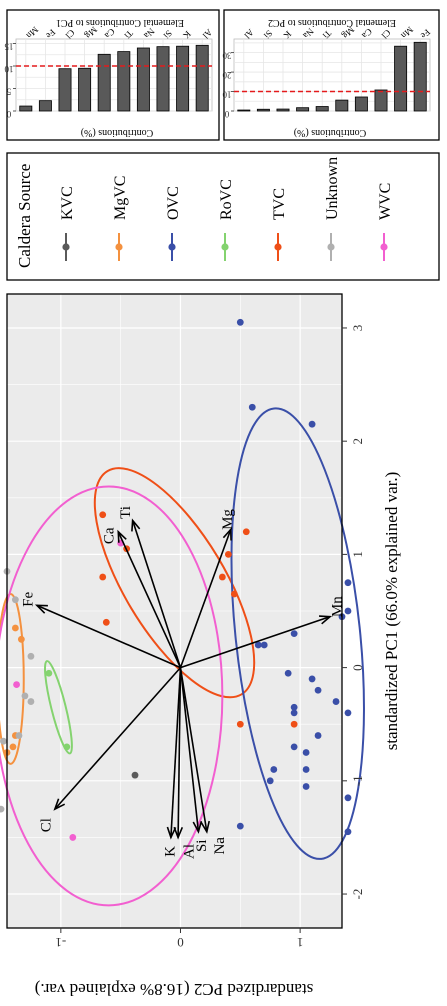 This screenshot has height=1006, width=447. What do you see at coordinates (8, 92) in the screenshot?
I see `bar-tick-label: 5` at bounding box center [8, 92].